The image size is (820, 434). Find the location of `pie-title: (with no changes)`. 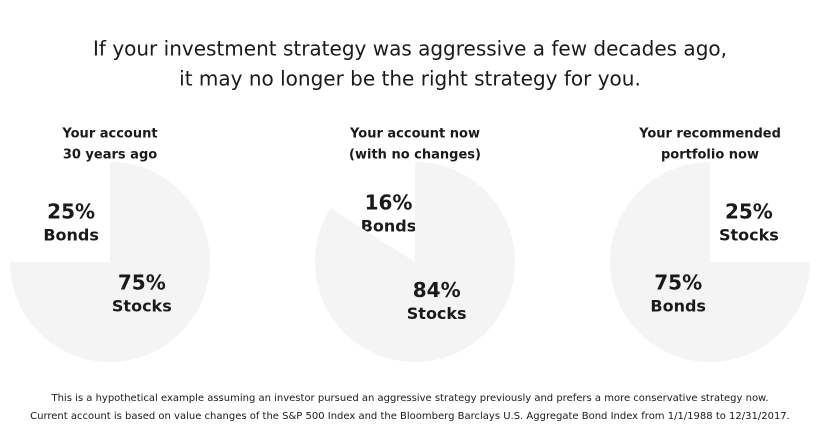

pie-title: (with no changes) is located at coordinates (415, 155).